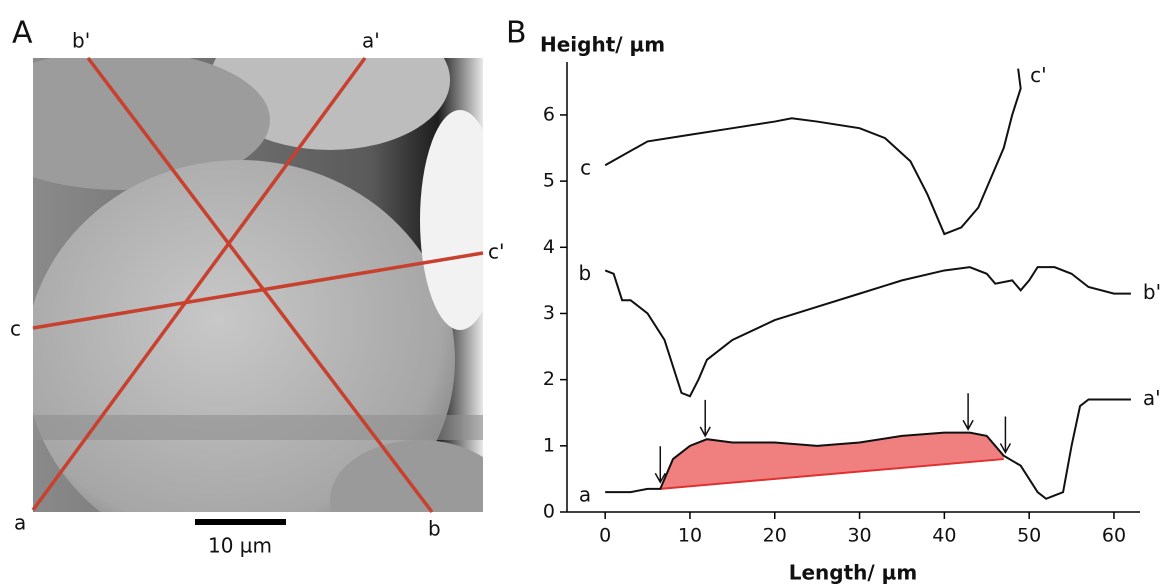  I want to click on line-label: c', so click(496, 252).